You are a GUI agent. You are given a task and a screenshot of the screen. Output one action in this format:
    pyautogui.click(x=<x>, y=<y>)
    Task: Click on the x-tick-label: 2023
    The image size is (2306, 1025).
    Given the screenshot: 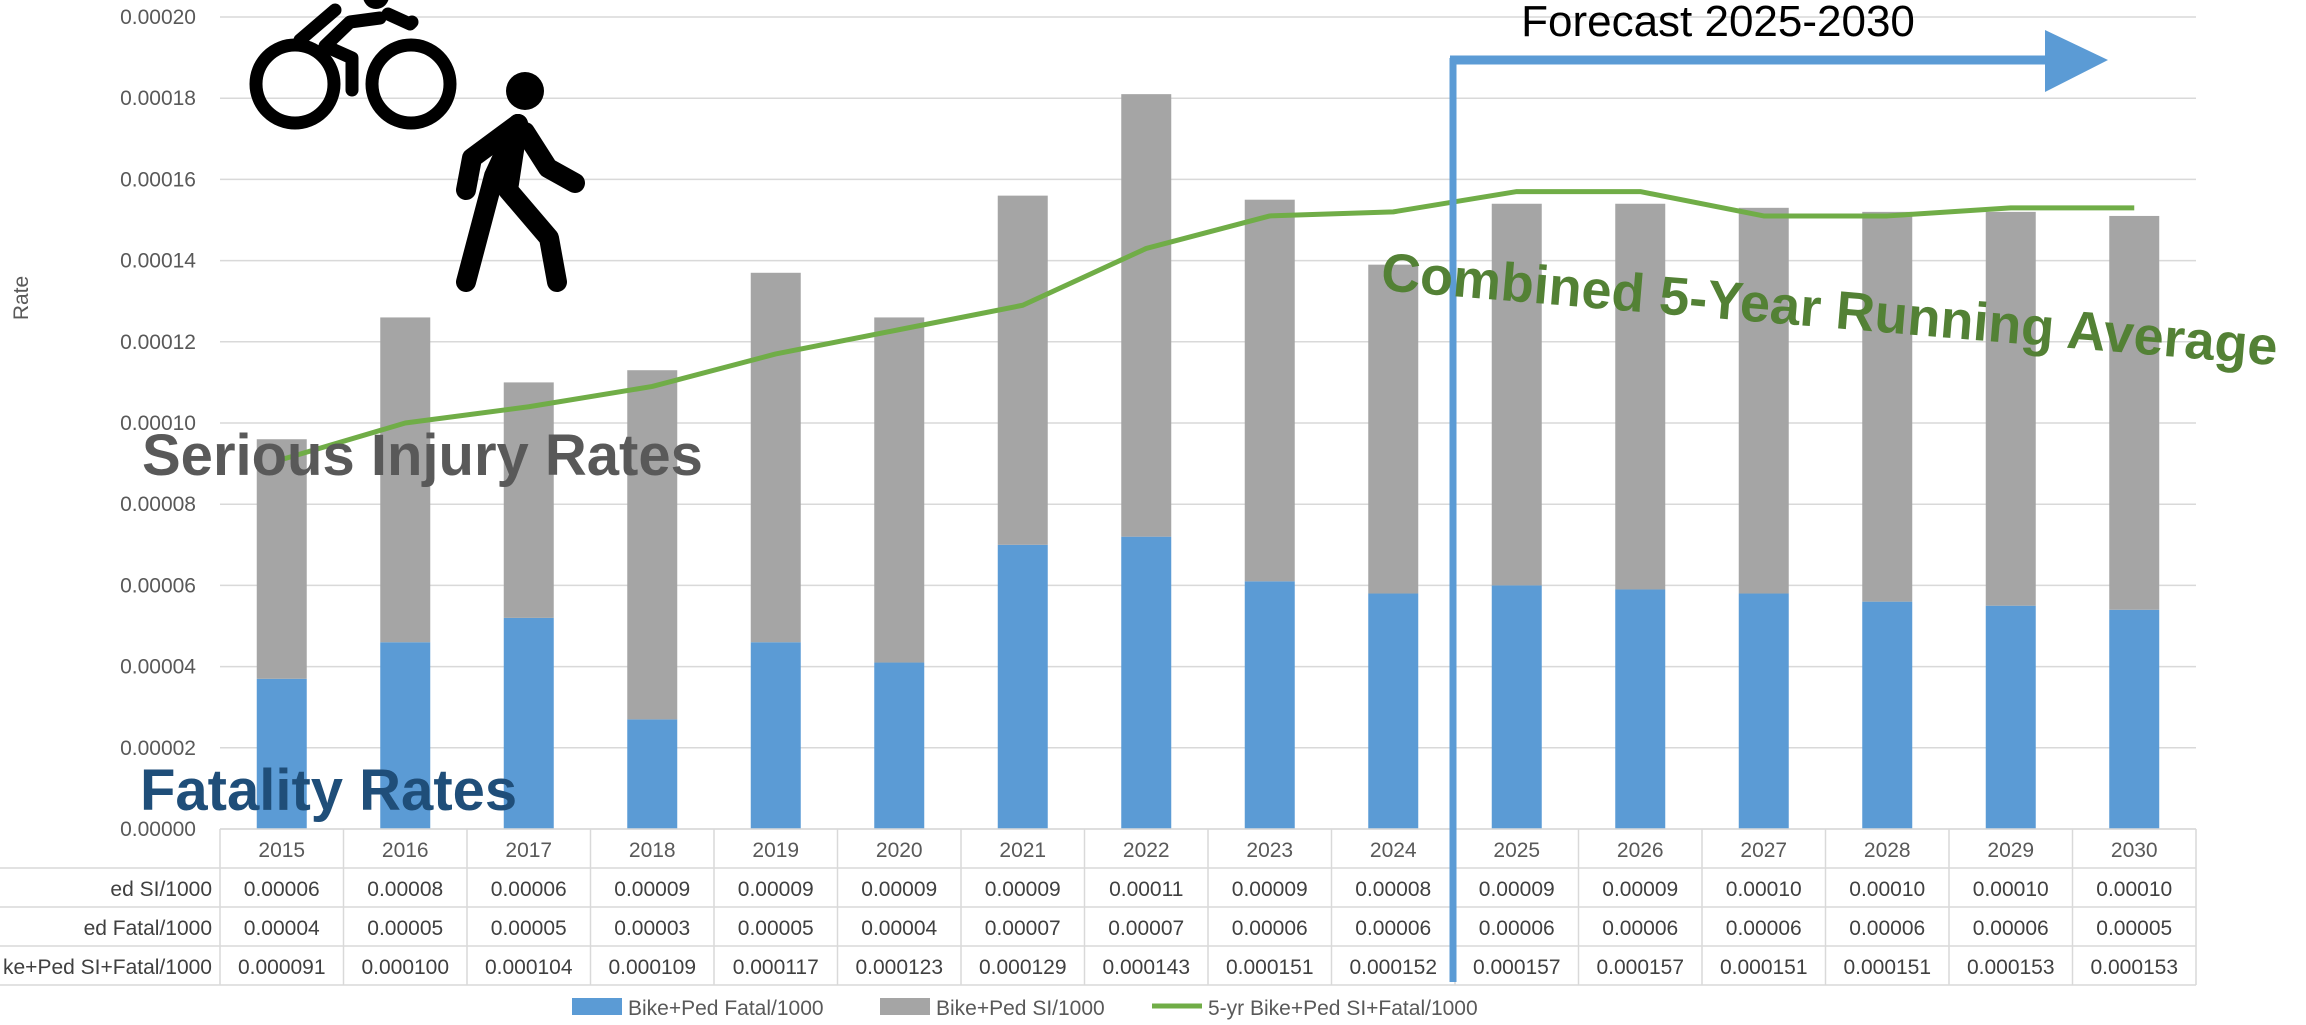 What is the action you would take?
    pyautogui.click(x=1269, y=850)
    